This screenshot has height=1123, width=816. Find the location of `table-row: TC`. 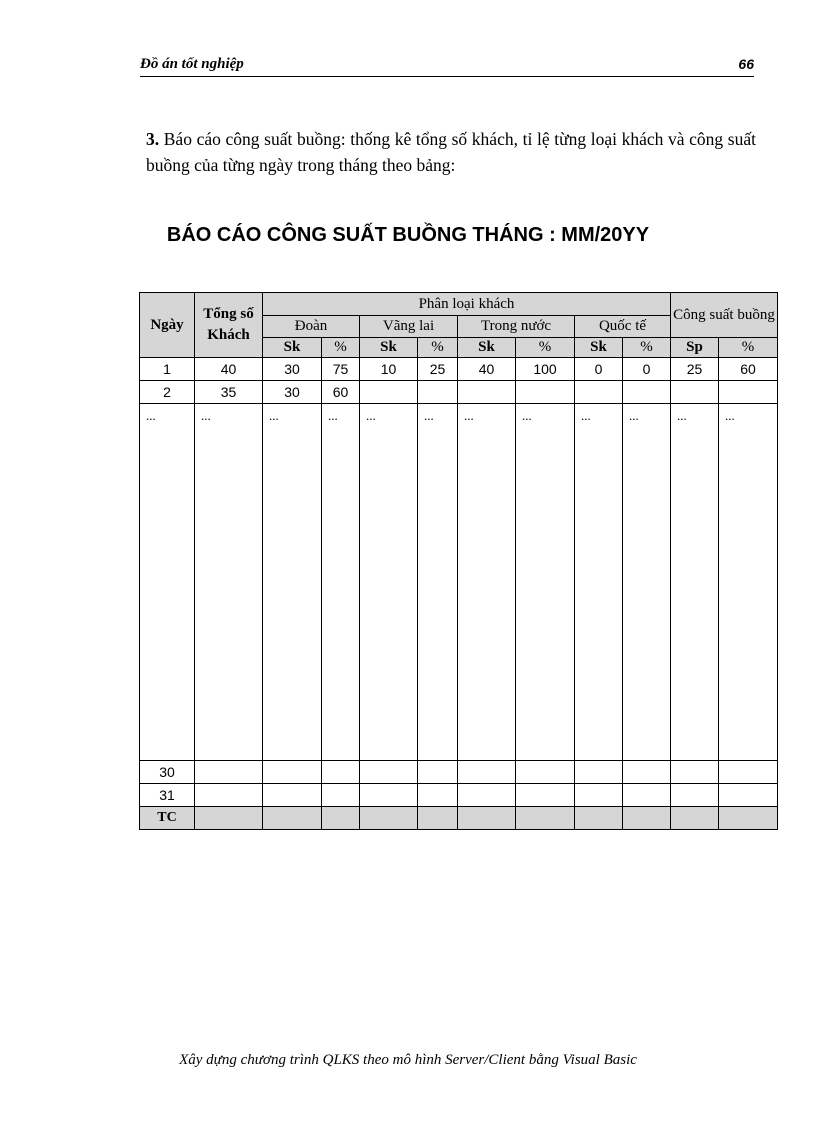

table-row: TC is located at coordinates (458, 818).